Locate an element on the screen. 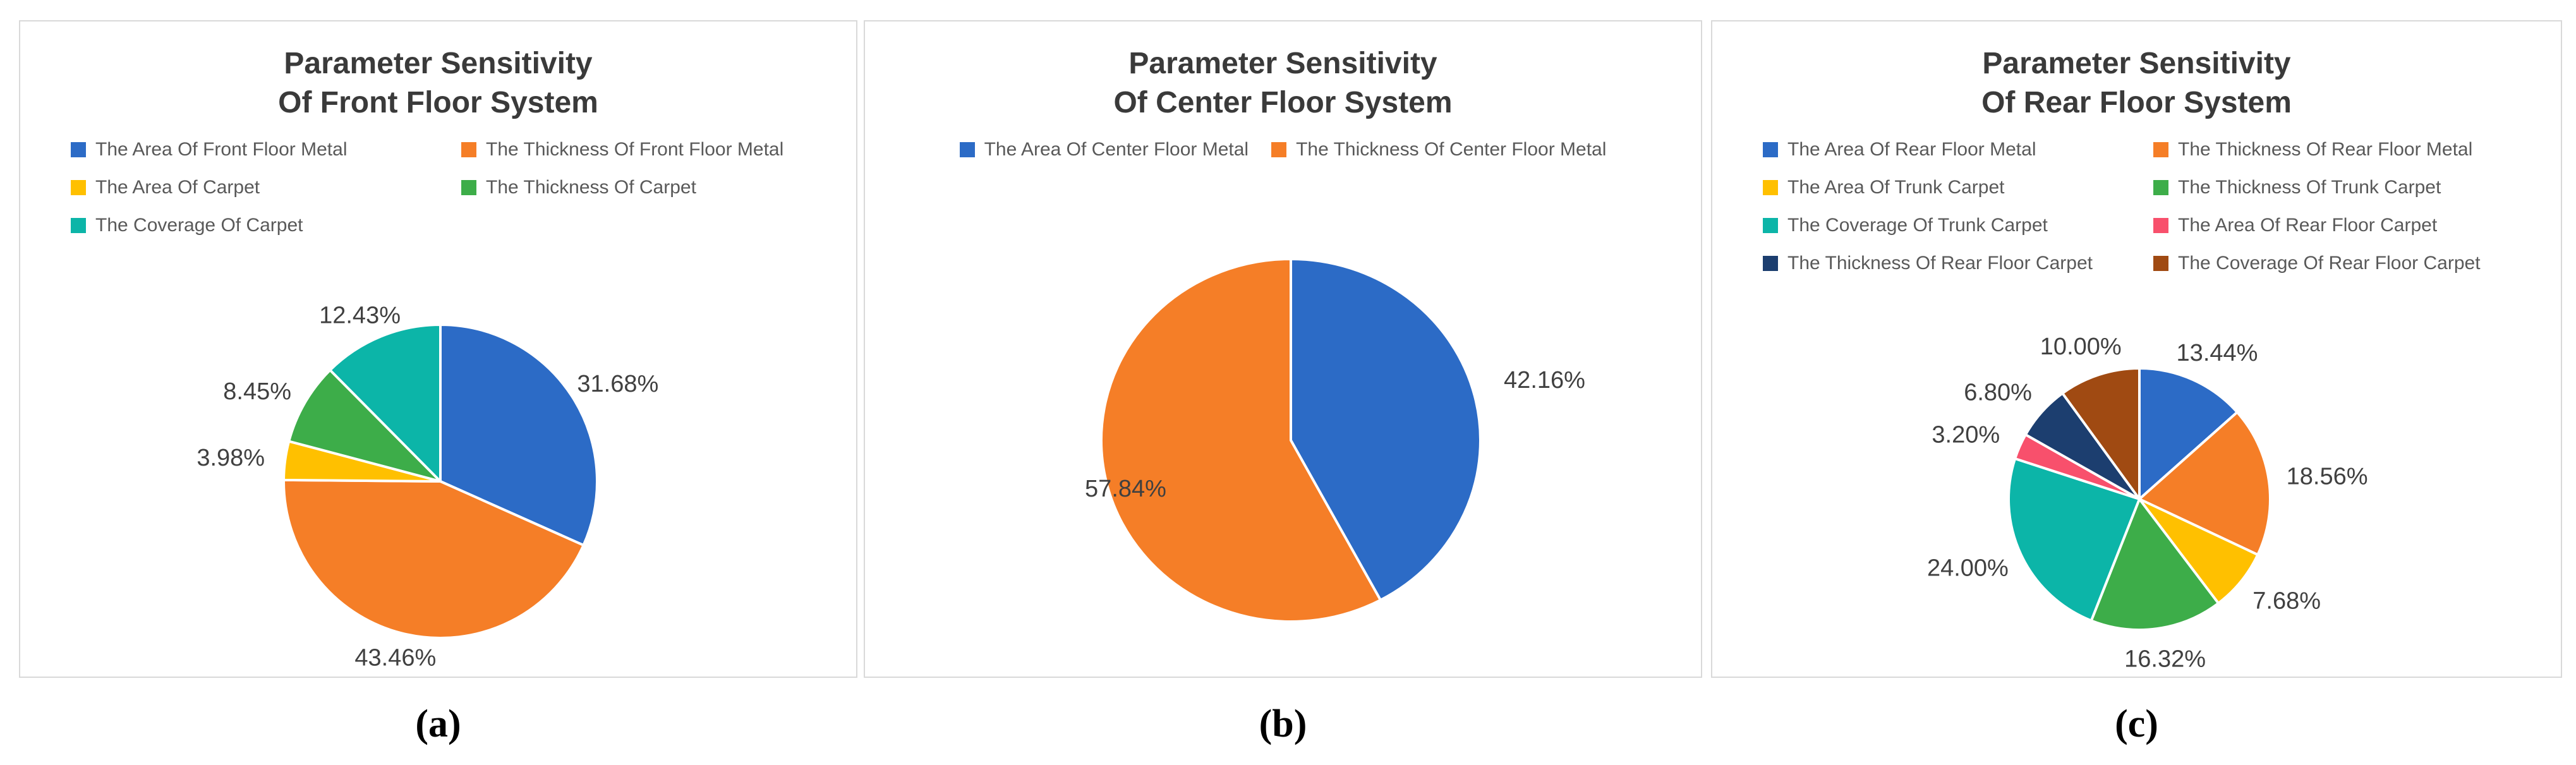 This screenshot has height=765, width=2576. legend-label: The Thickness Of Rear Floor Metal is located at coordinates (2325, 149).